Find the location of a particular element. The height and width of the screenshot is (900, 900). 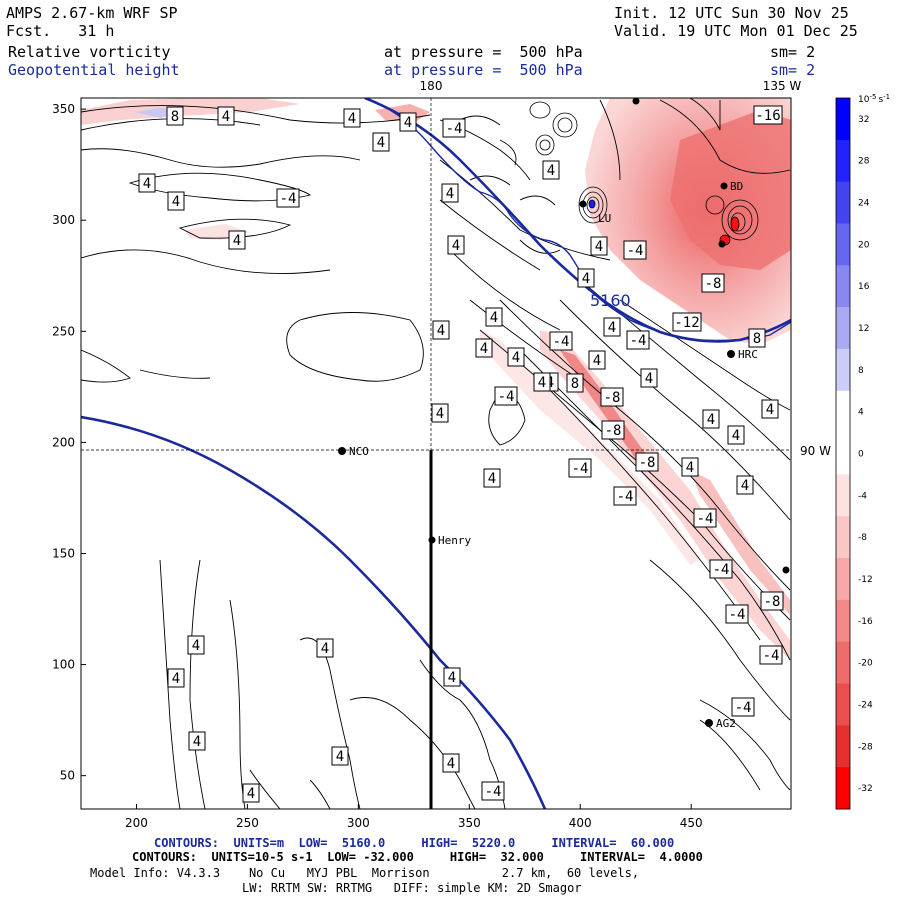

fcst-value: 31 h is located at coordinates (96, 31).